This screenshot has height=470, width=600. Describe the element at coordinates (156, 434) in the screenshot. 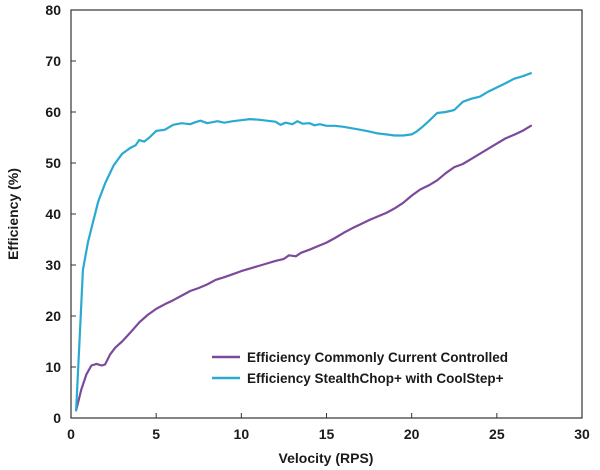

I see `x-tick-label: 5` at that location.